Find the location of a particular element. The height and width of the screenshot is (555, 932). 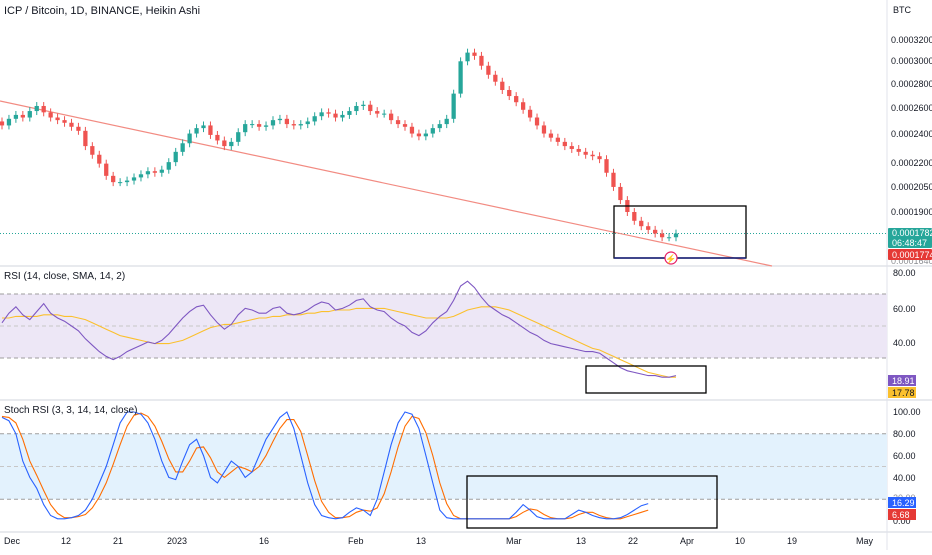

event-marker-icon is located at coordinates (671, 258).